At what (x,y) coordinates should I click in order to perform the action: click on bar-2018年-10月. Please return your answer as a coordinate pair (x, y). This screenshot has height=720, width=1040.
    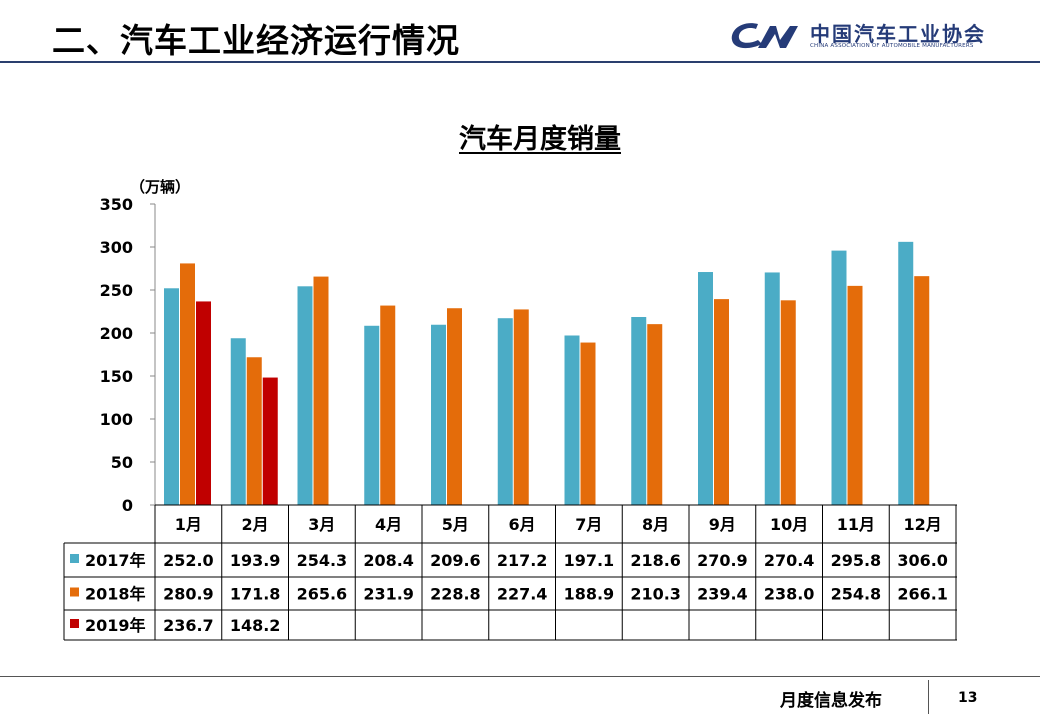
    Looking at the image, I should click on (788, 402).